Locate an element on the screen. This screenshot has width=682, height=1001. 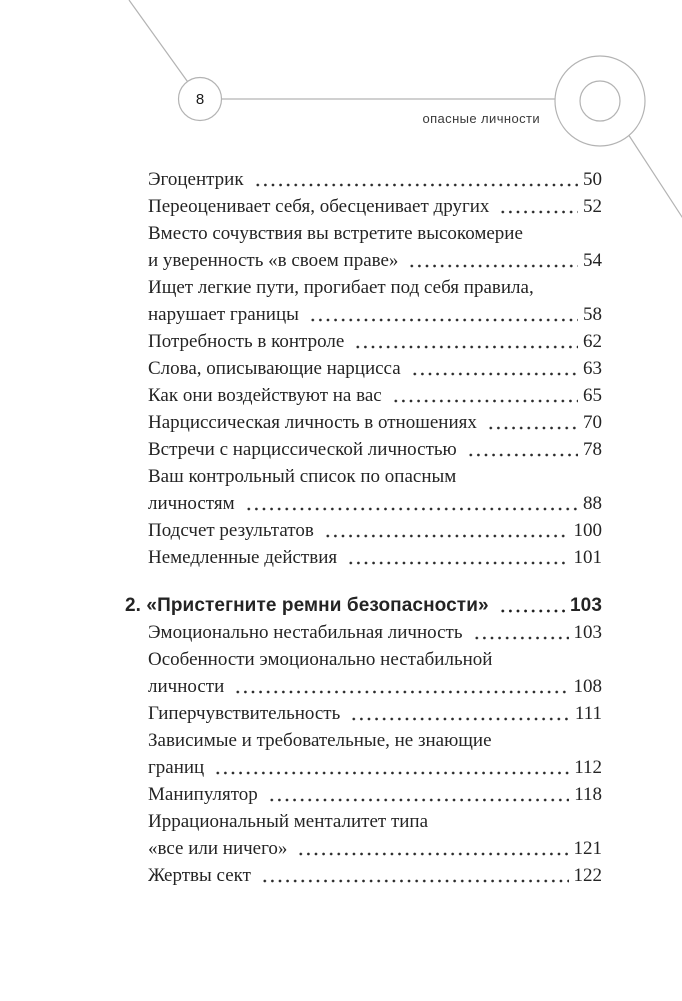
toc-entry-row: личности 108 is located at coordinates (375, 686).